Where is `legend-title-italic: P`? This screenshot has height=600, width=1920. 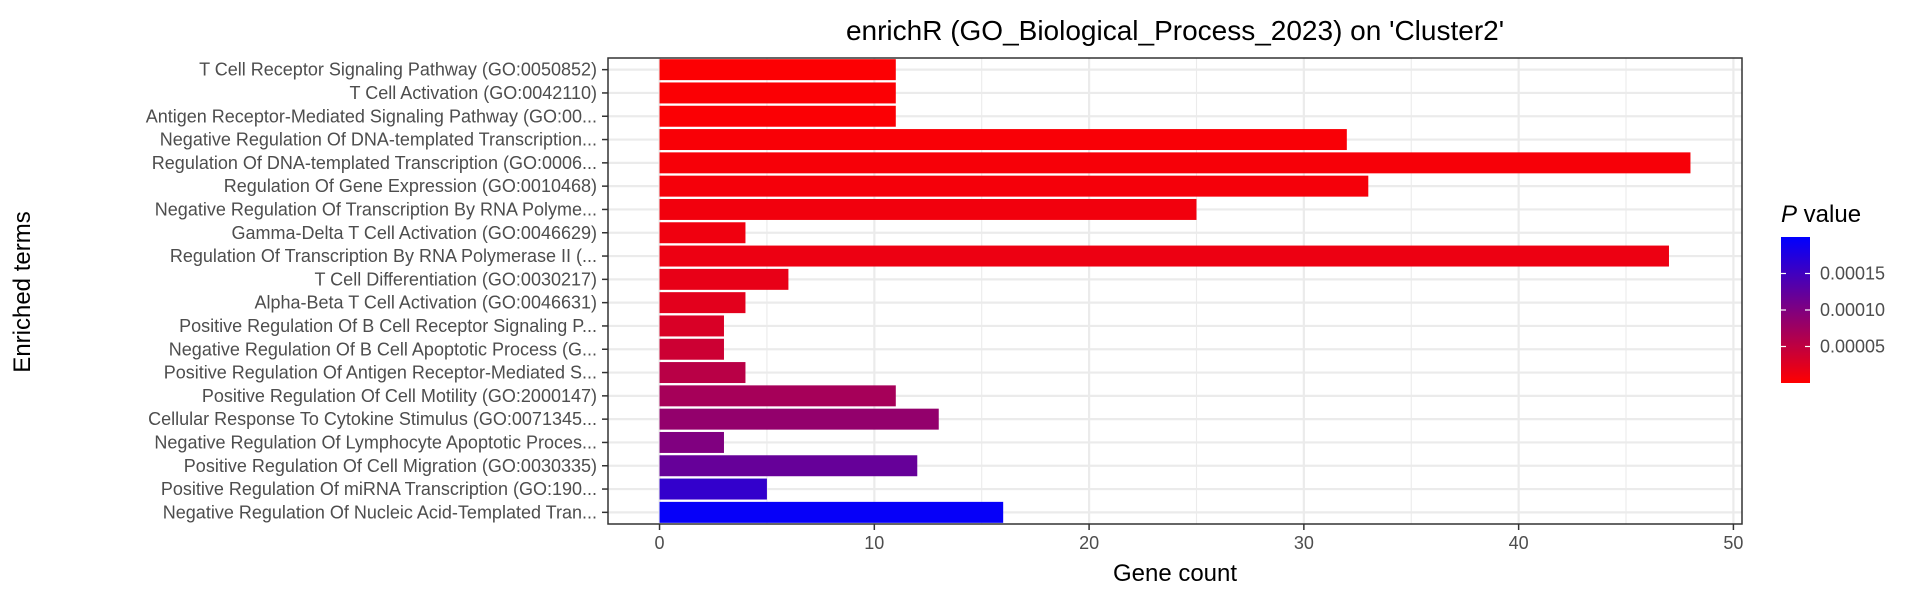
legend-title-italic: P is located at coordinates (1789, 214).